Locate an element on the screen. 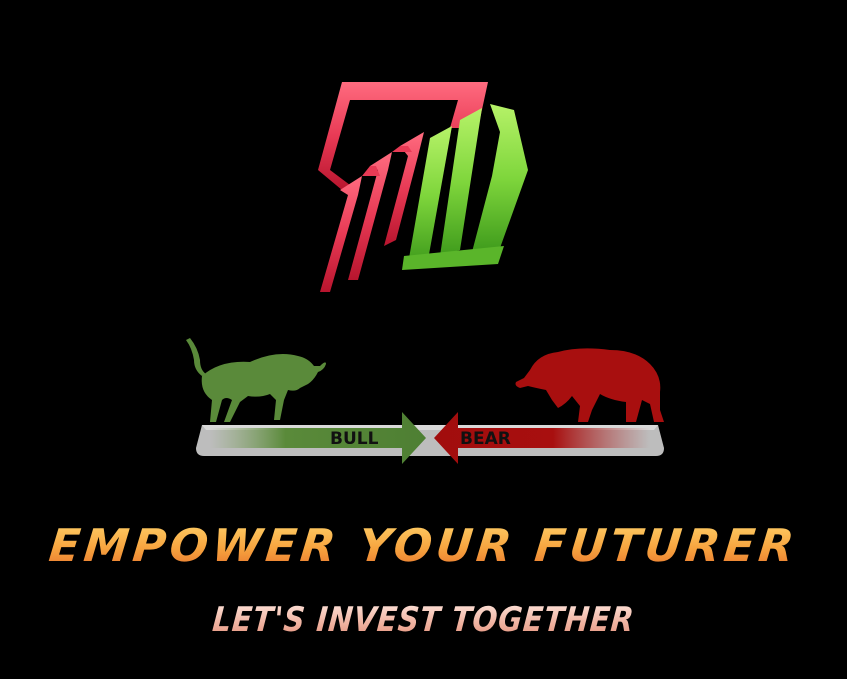  bear-label: BEAR is located at coordinates (485, 439).